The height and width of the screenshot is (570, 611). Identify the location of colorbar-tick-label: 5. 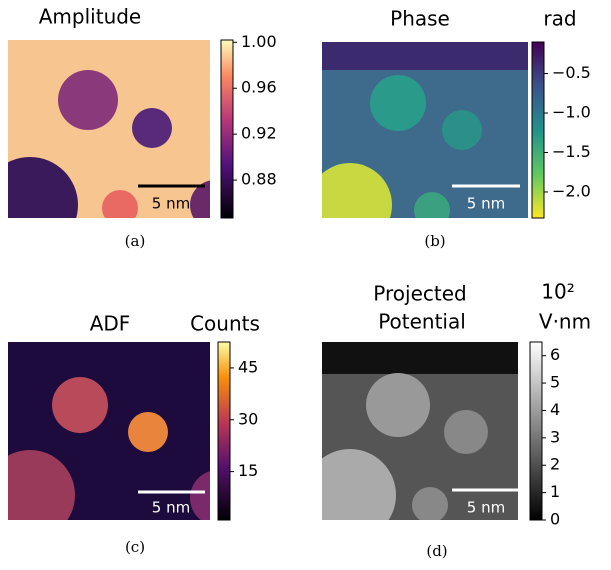
(555, 382).